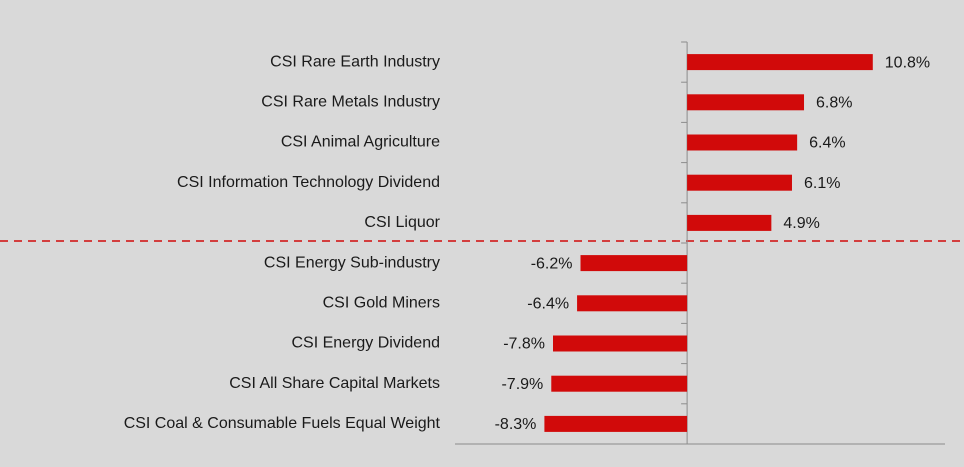  What do you see at coordinates (381, 303) in the screenshot?
I see `category-label: CSI Gold Miners` at bounding box center [381, 303].